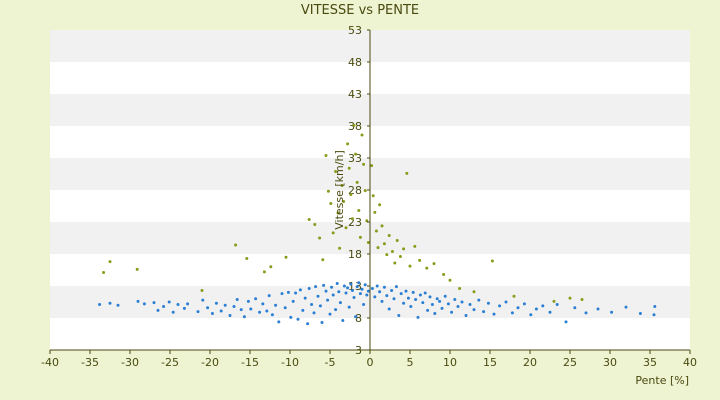 Image resolution: width=720 pixels, height=400 pixels. I want to click on x-tick-label: 15, so click(490, 362).